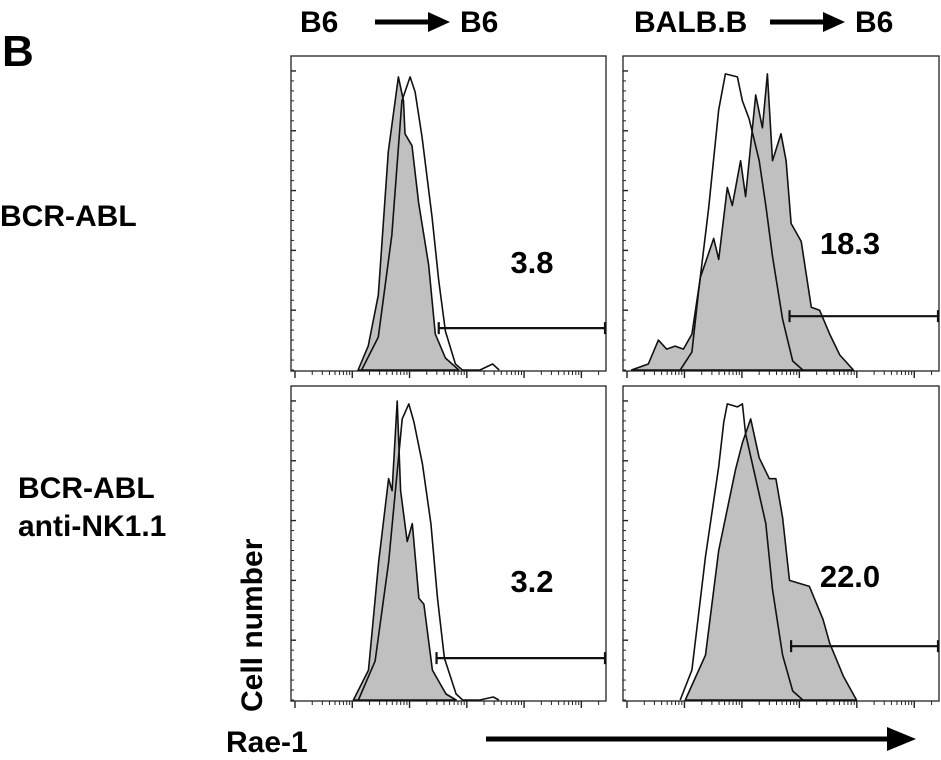 This screenshot has height=760, width=941. I want to click on histogram-panel-3: 3.2, so click(448, 546).